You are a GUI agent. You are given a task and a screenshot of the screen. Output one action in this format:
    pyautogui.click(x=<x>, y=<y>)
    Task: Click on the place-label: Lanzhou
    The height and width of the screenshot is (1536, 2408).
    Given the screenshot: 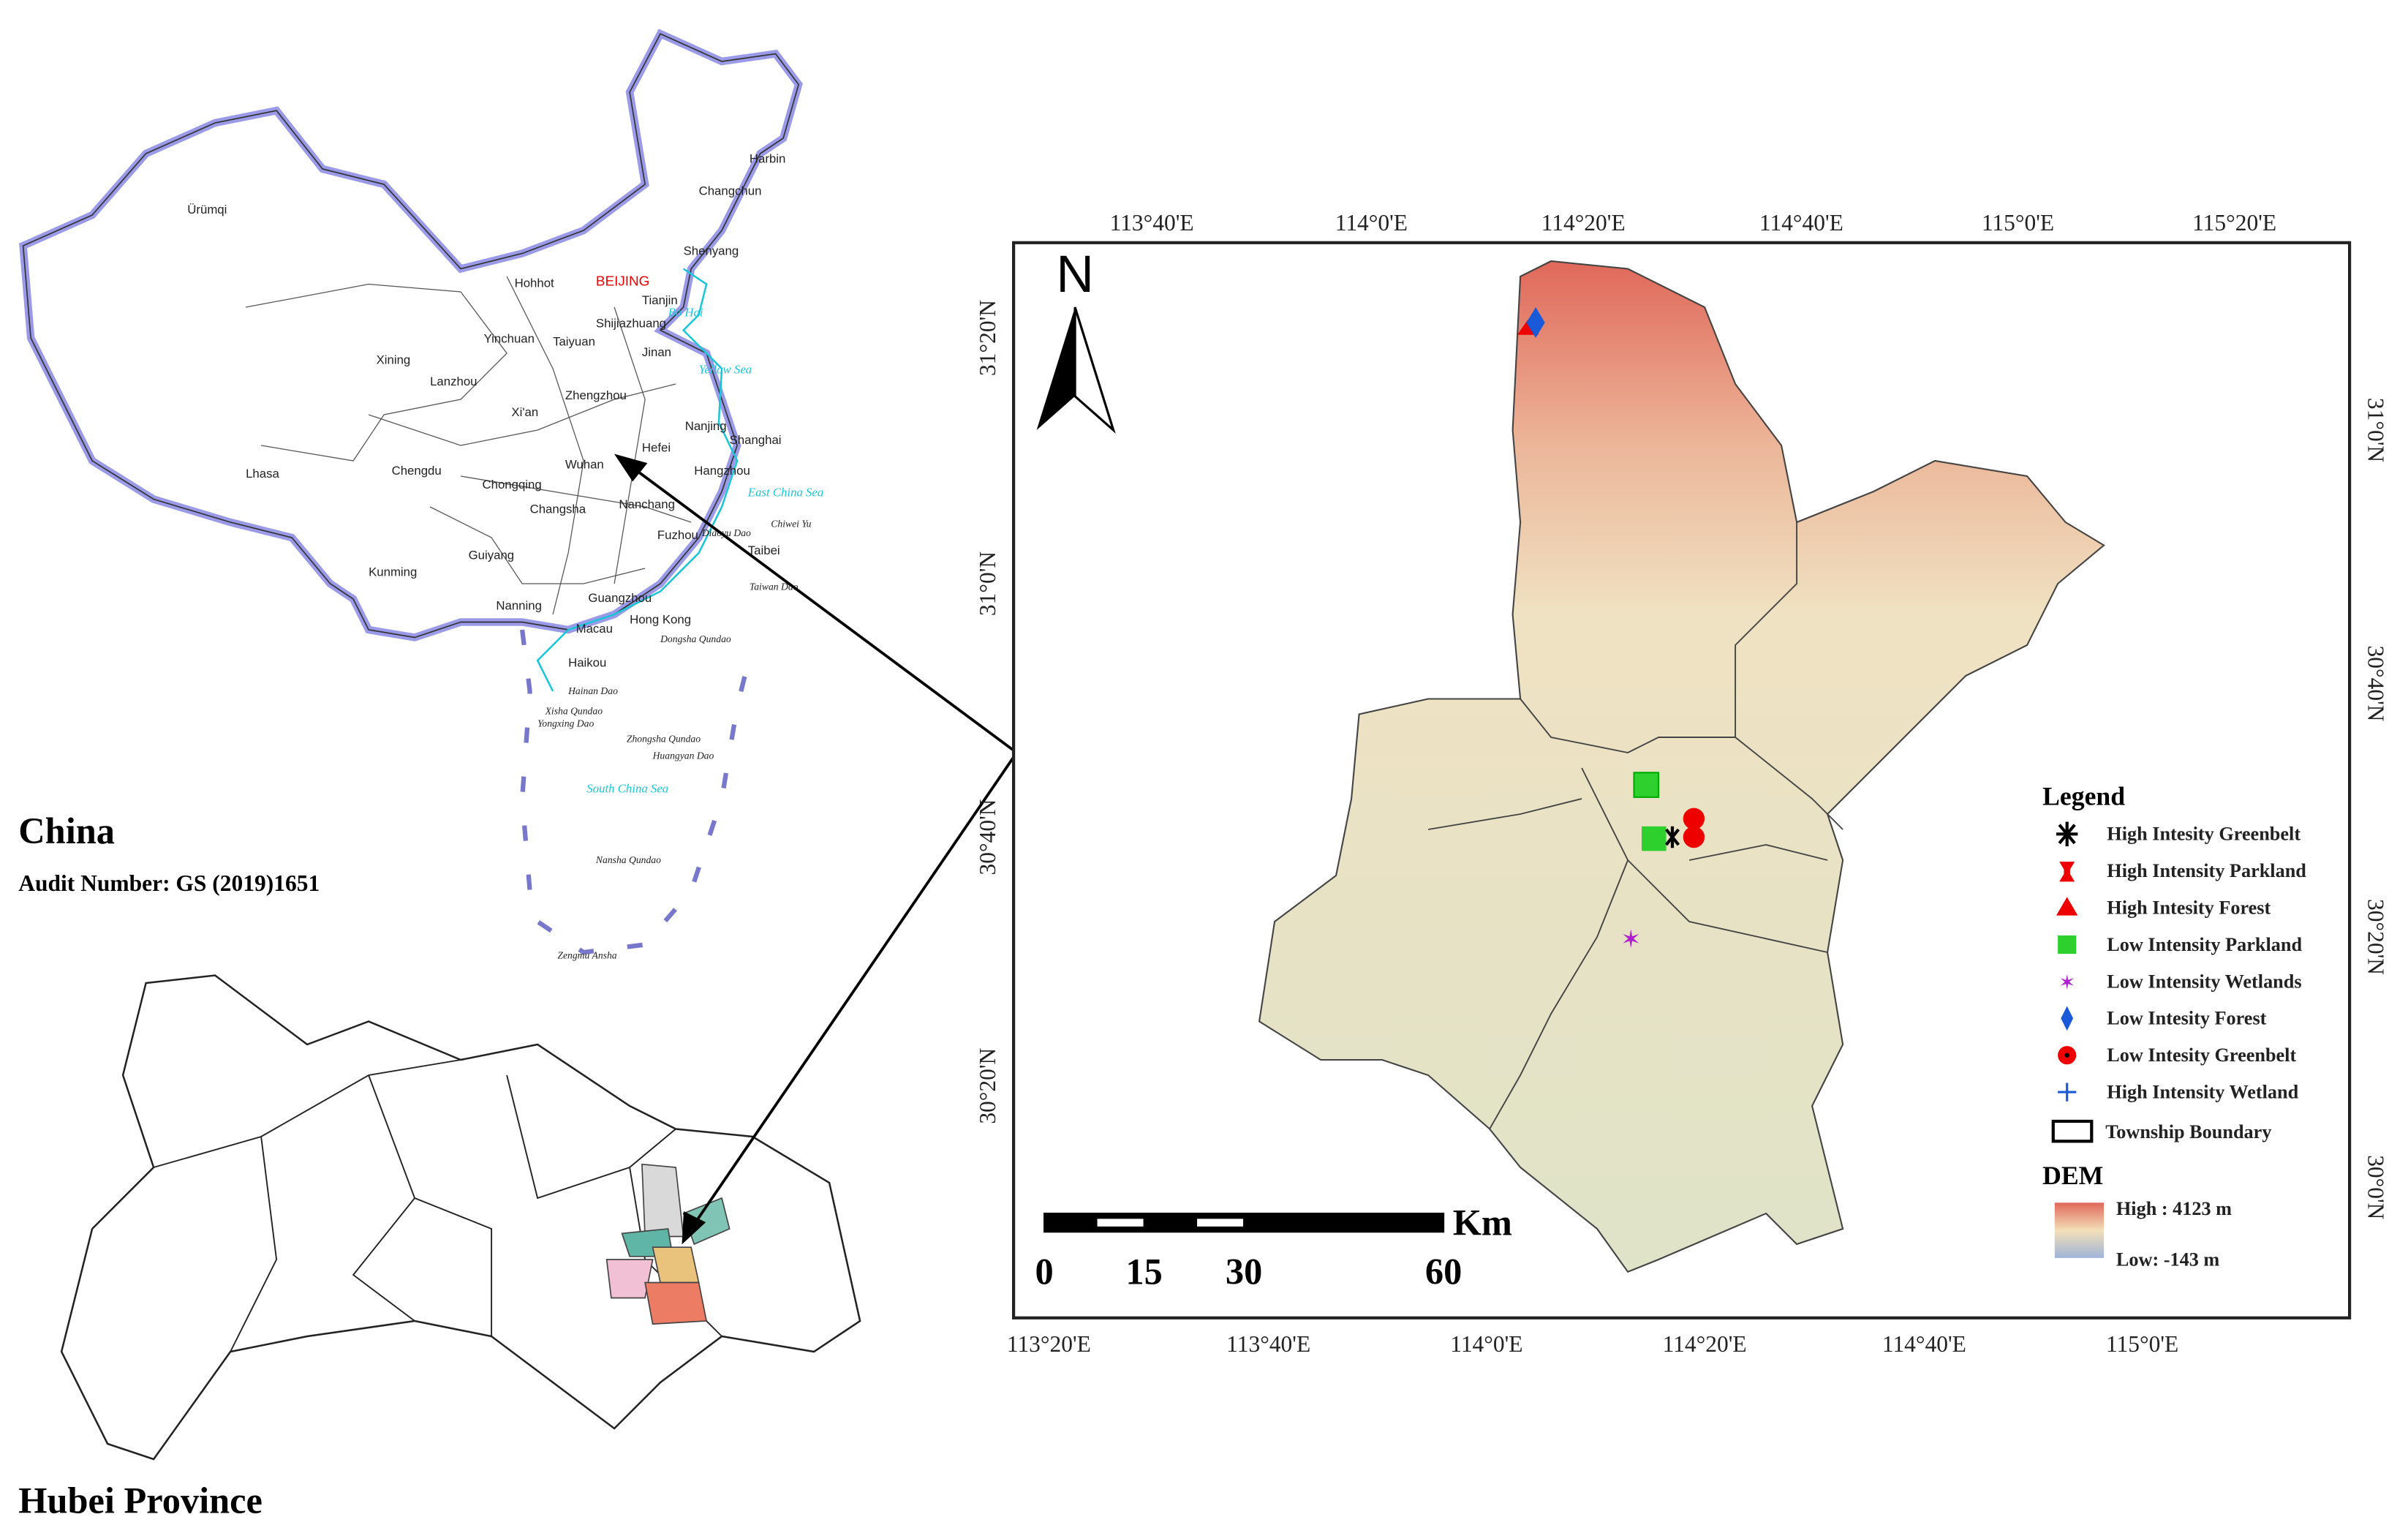 What is the action you would take?
    pyautogui.click(x=453, y=381)
    